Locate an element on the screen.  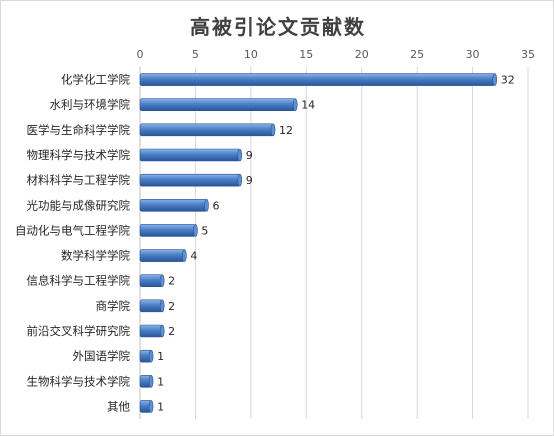
x-tick-label: 15 is located at coordinates (306, 54).